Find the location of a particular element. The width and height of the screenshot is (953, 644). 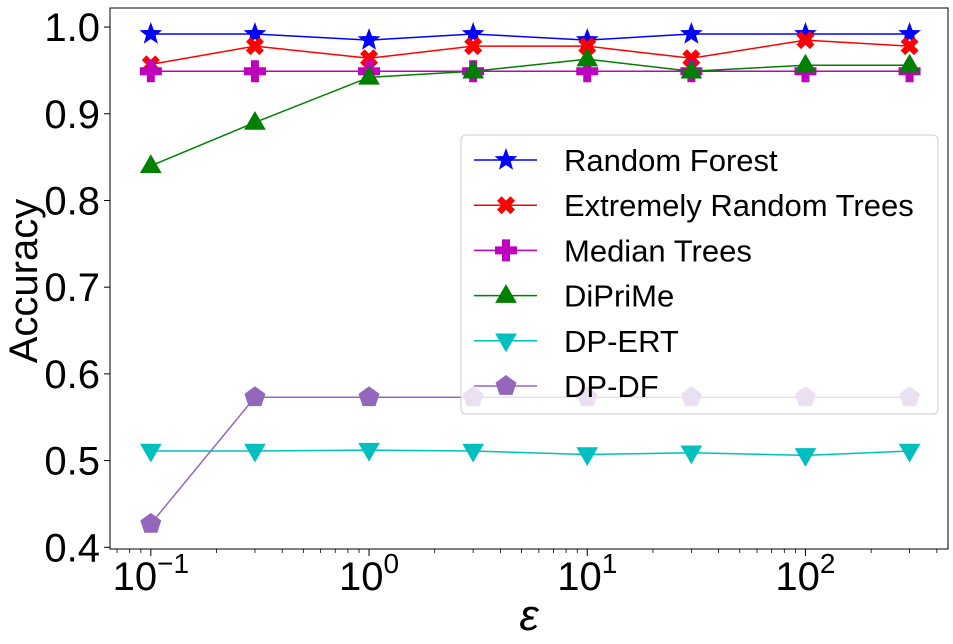

legend-label: Median Trees is located at coordinates (658, 250).